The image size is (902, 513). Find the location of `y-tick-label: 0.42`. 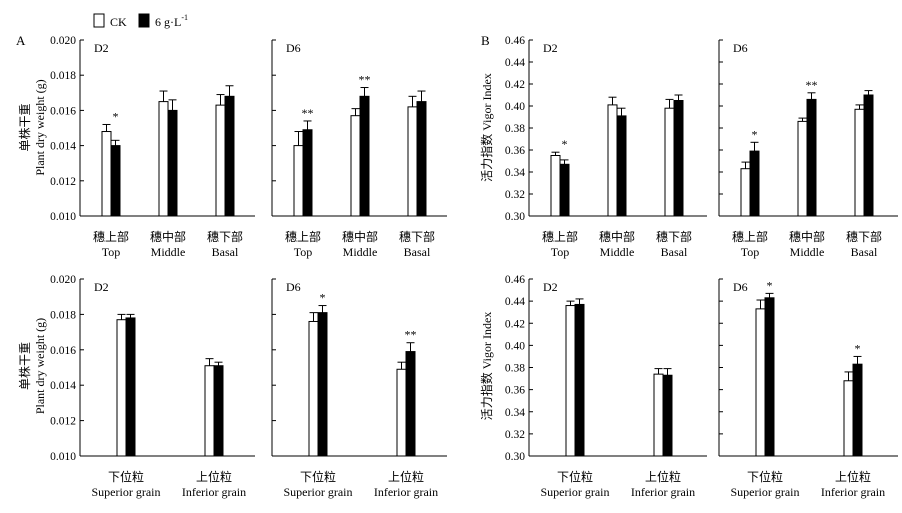

y-tick-label: 0.42 is located at coordinates (515, 85).